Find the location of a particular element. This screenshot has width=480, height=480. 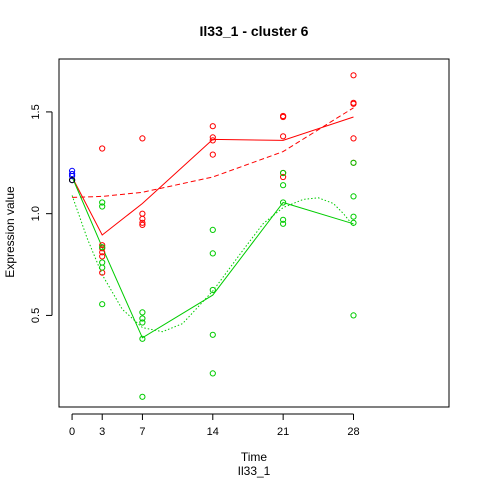

x-tick-label: 3 is located at coordinates (102, 432).